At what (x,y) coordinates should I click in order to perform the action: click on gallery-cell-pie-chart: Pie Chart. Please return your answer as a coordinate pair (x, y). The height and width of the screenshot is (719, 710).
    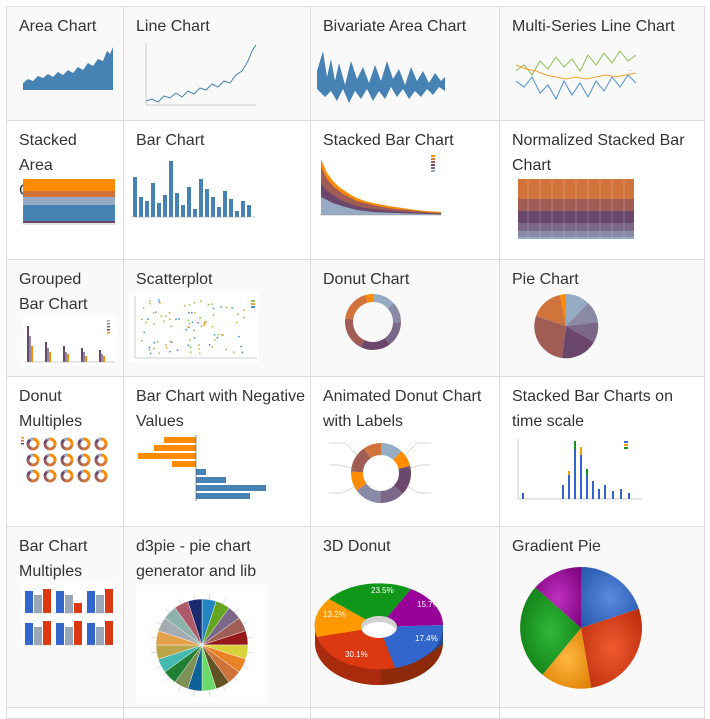
    Looking at the image, I should click on (602, 318).